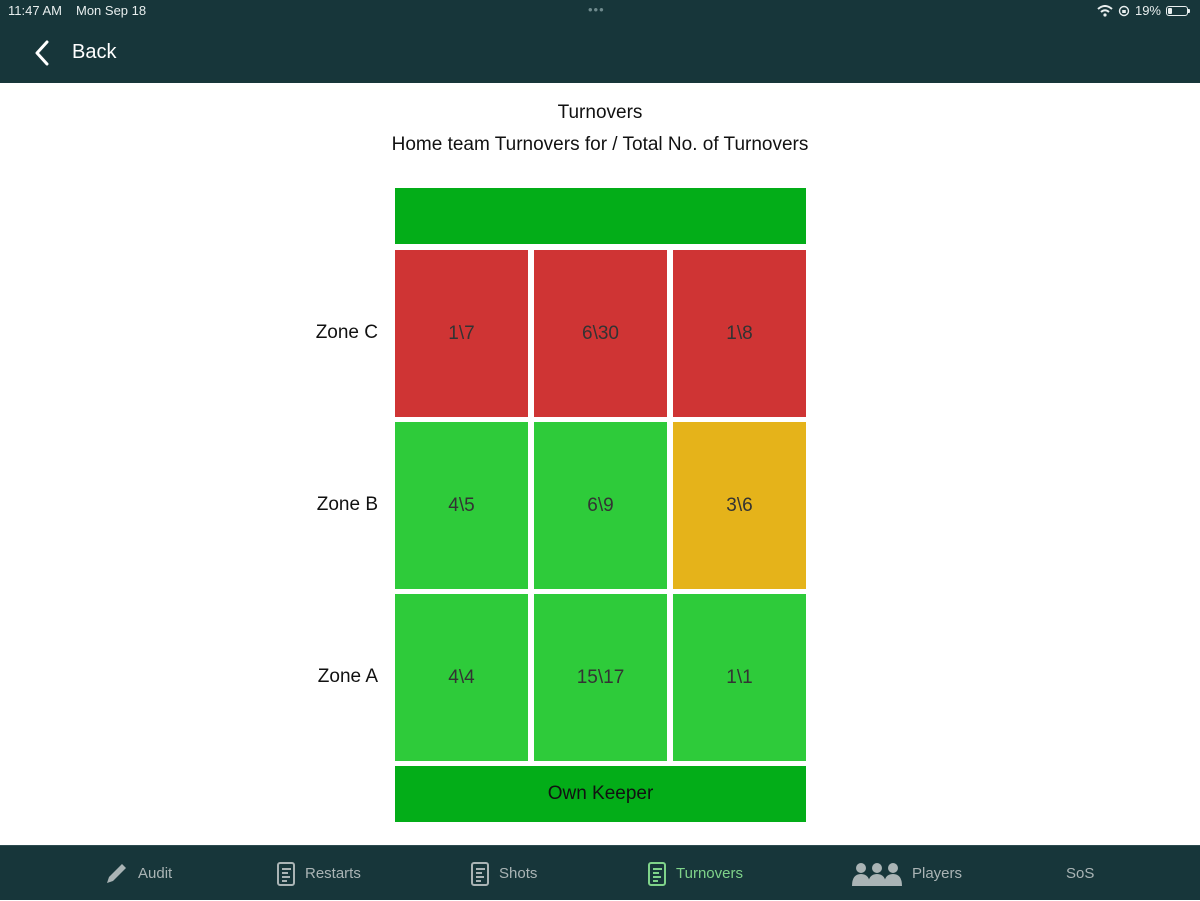 This screenshot has height=901, width=1200. Describe the element at coordinates (111, 10) in the screenshot. I see `status-date: Mon Sep 18` at that location.